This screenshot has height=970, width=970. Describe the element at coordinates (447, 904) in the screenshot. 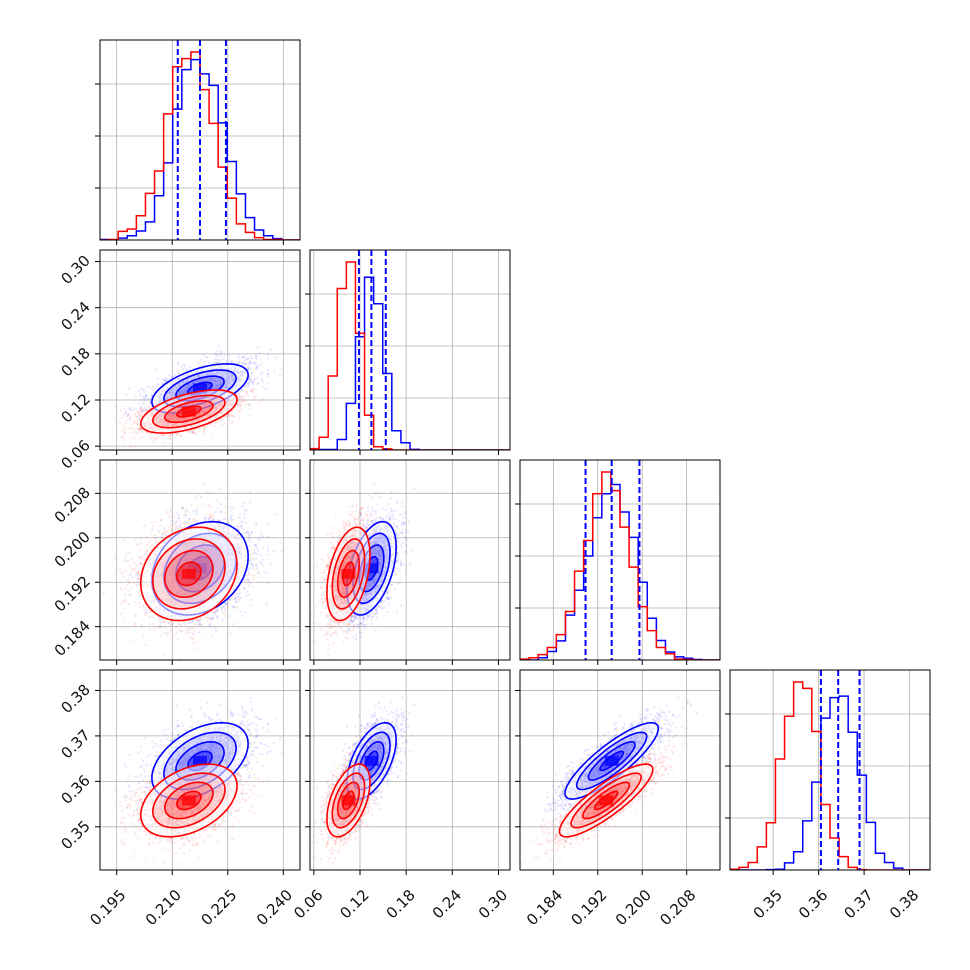

I see `x-tick-label: 0.24` at that location.